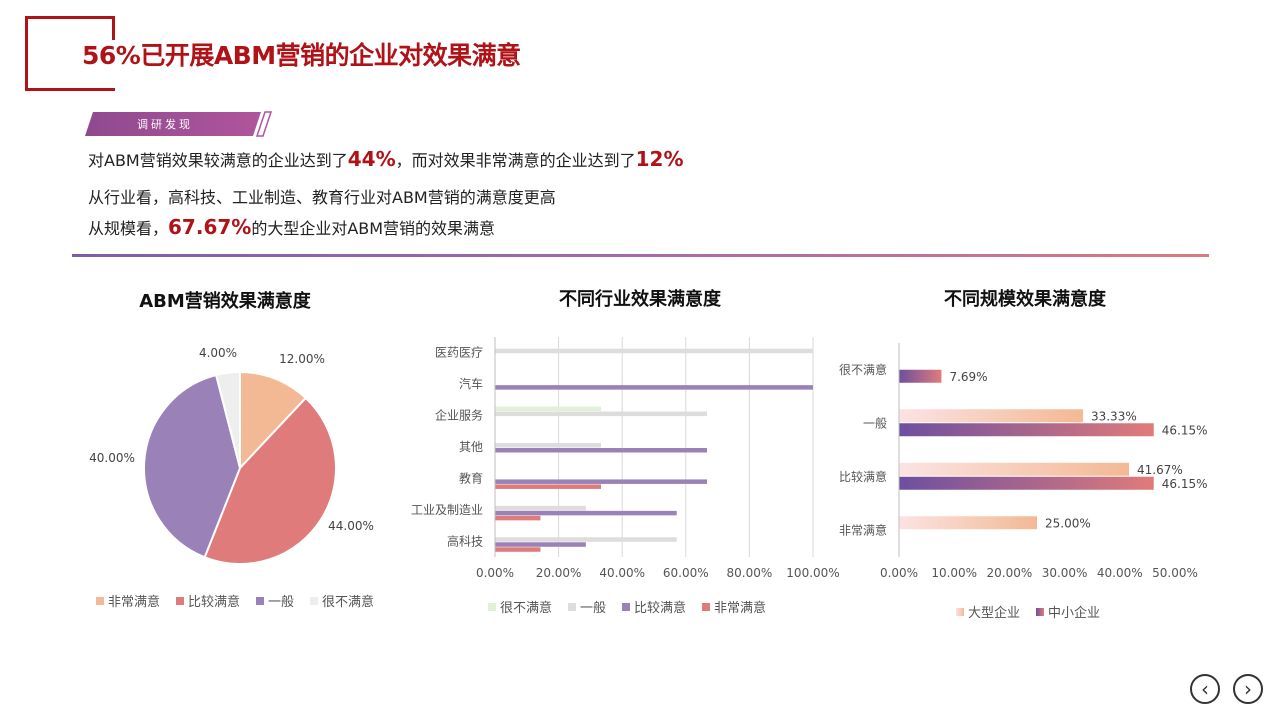 This screenshot has height=720, width=1280. Describe the element at coordinates (351, 526) in the screenshot. I see `pie-data-label: 44.00%` at that location.